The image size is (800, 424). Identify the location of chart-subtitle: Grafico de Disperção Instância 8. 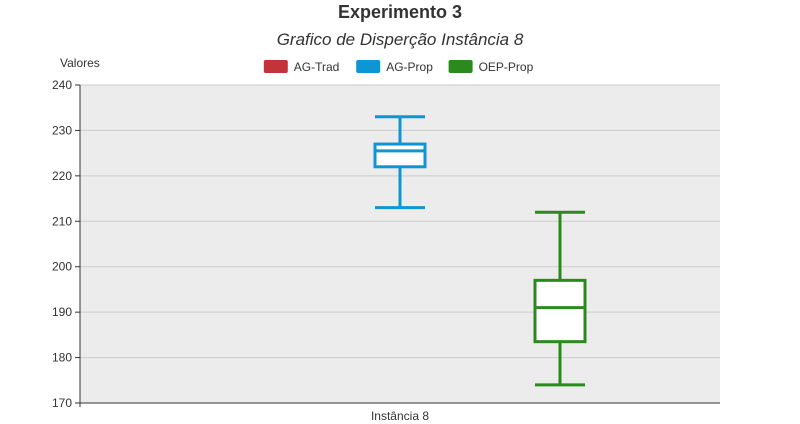
(400, 39).